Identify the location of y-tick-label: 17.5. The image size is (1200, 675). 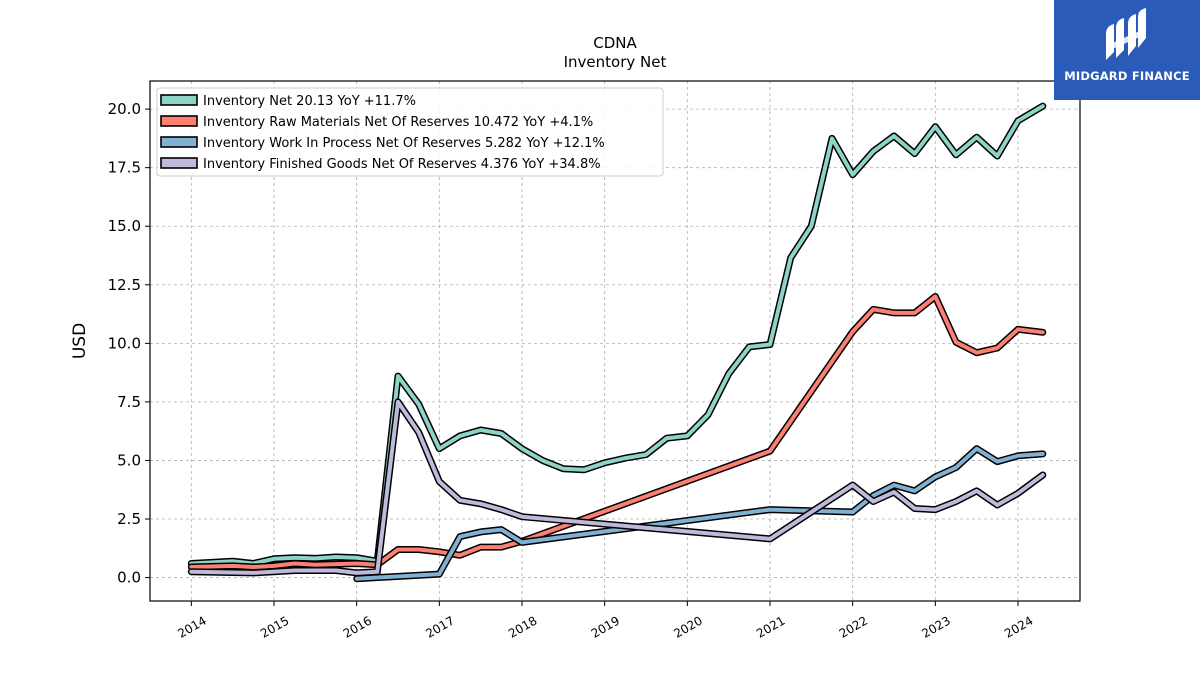
(124, 168).